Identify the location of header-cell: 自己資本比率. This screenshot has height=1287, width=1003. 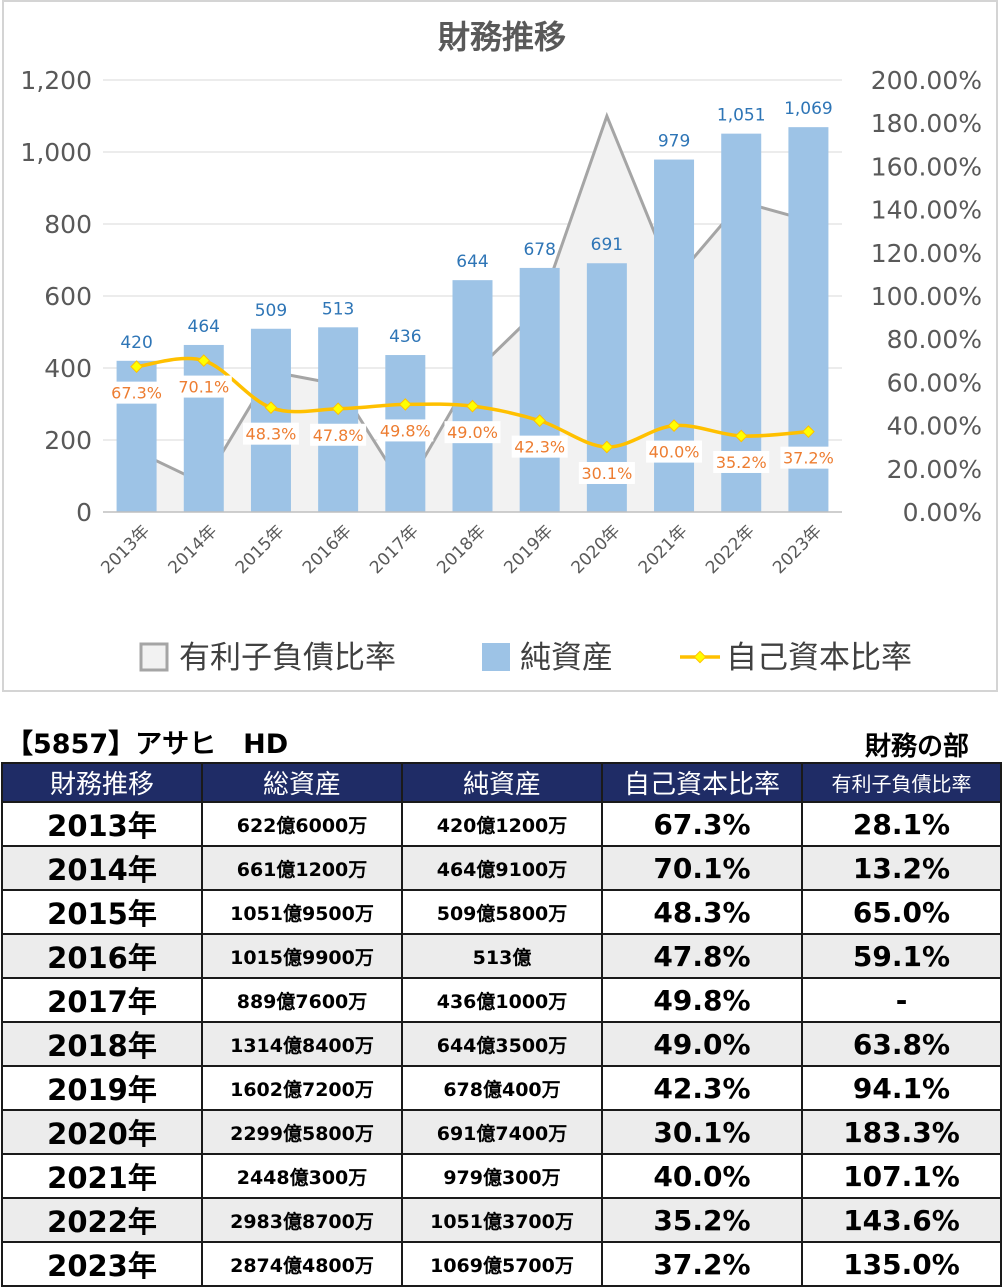
(702, 782).